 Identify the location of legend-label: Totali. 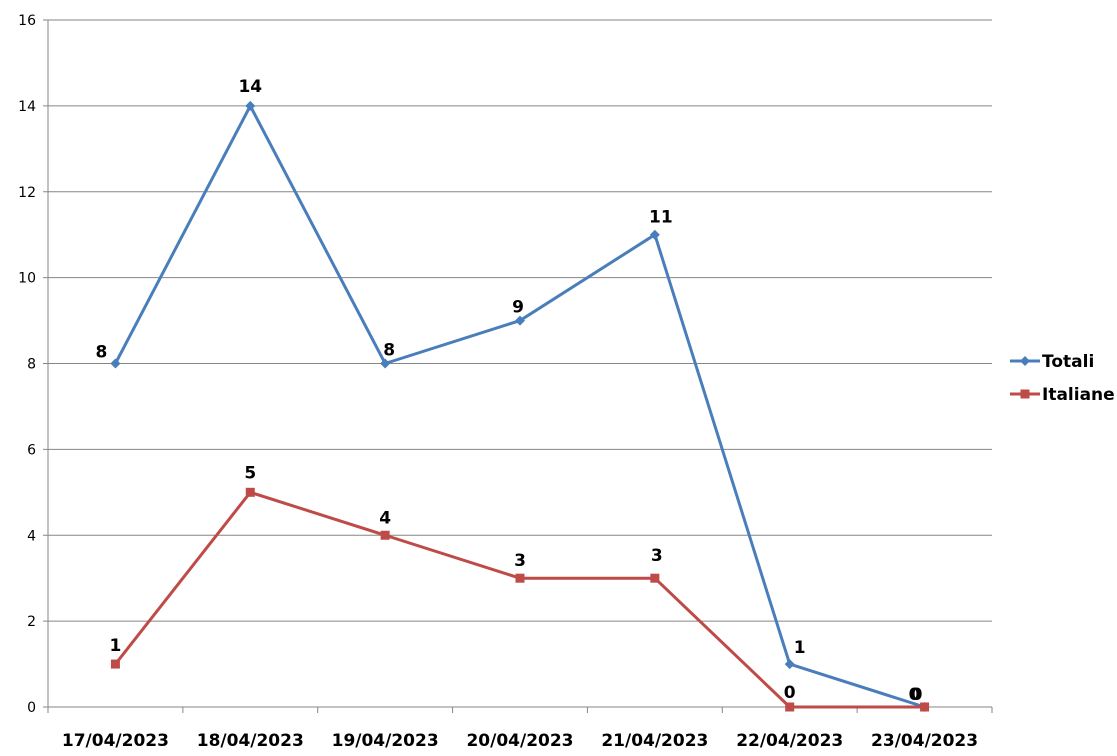
(1068, 362).